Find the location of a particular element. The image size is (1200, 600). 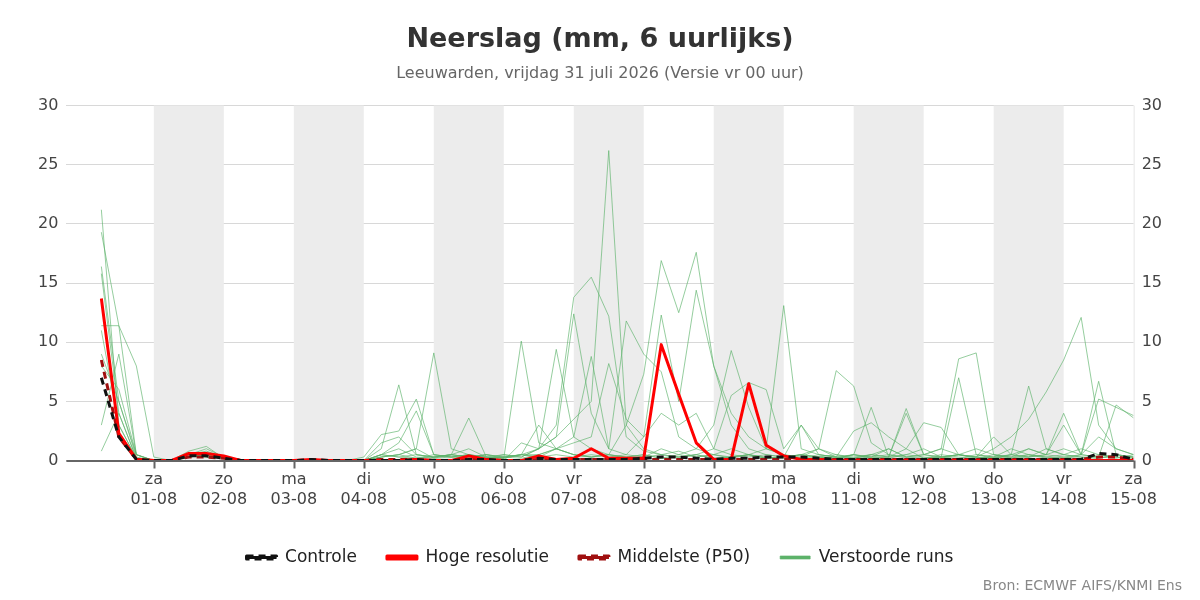

x-tick-label: wo 05-08 is located at coordinates (434, 488).